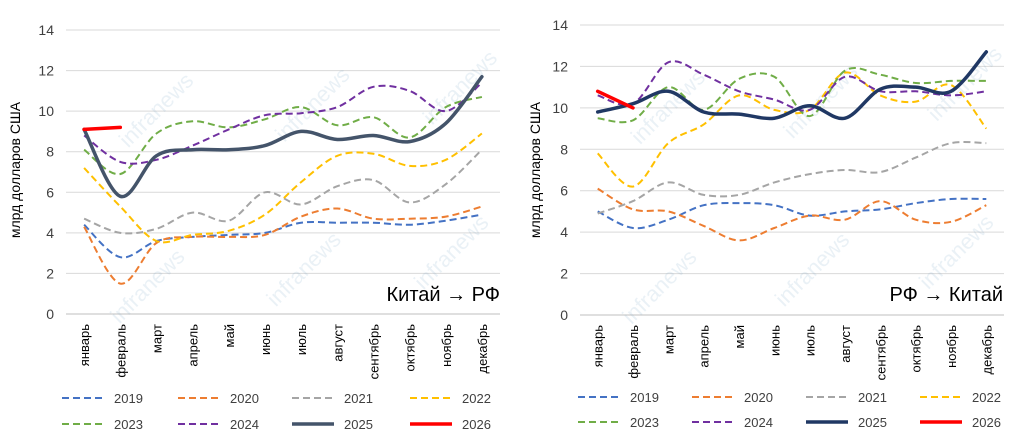 This screenshot has height=438, width=1024. I want to click on y-tick-label: 10, so click(560, 108).